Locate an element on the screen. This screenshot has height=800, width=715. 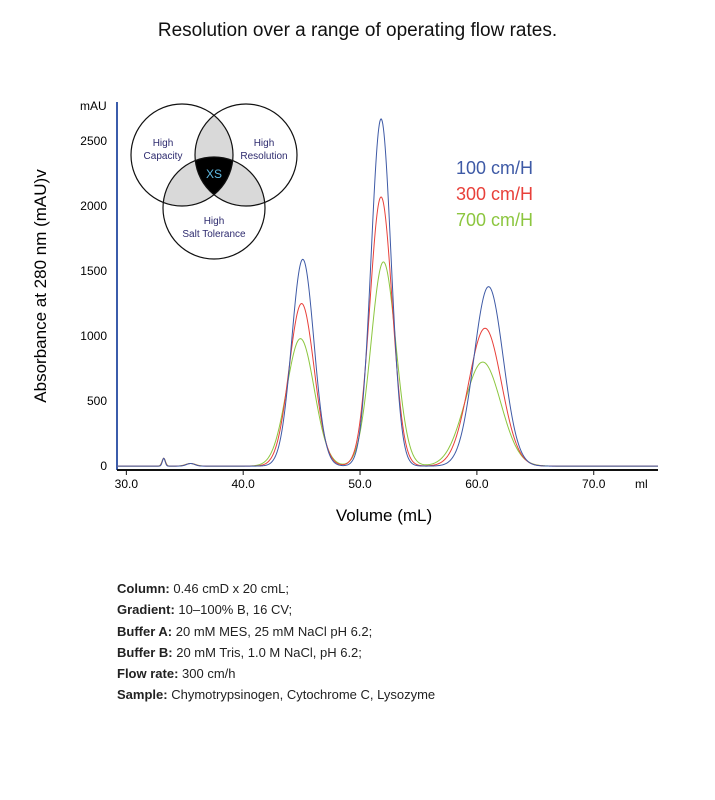
x-tick-label: 50.0 is located at coordinates (360, 484).